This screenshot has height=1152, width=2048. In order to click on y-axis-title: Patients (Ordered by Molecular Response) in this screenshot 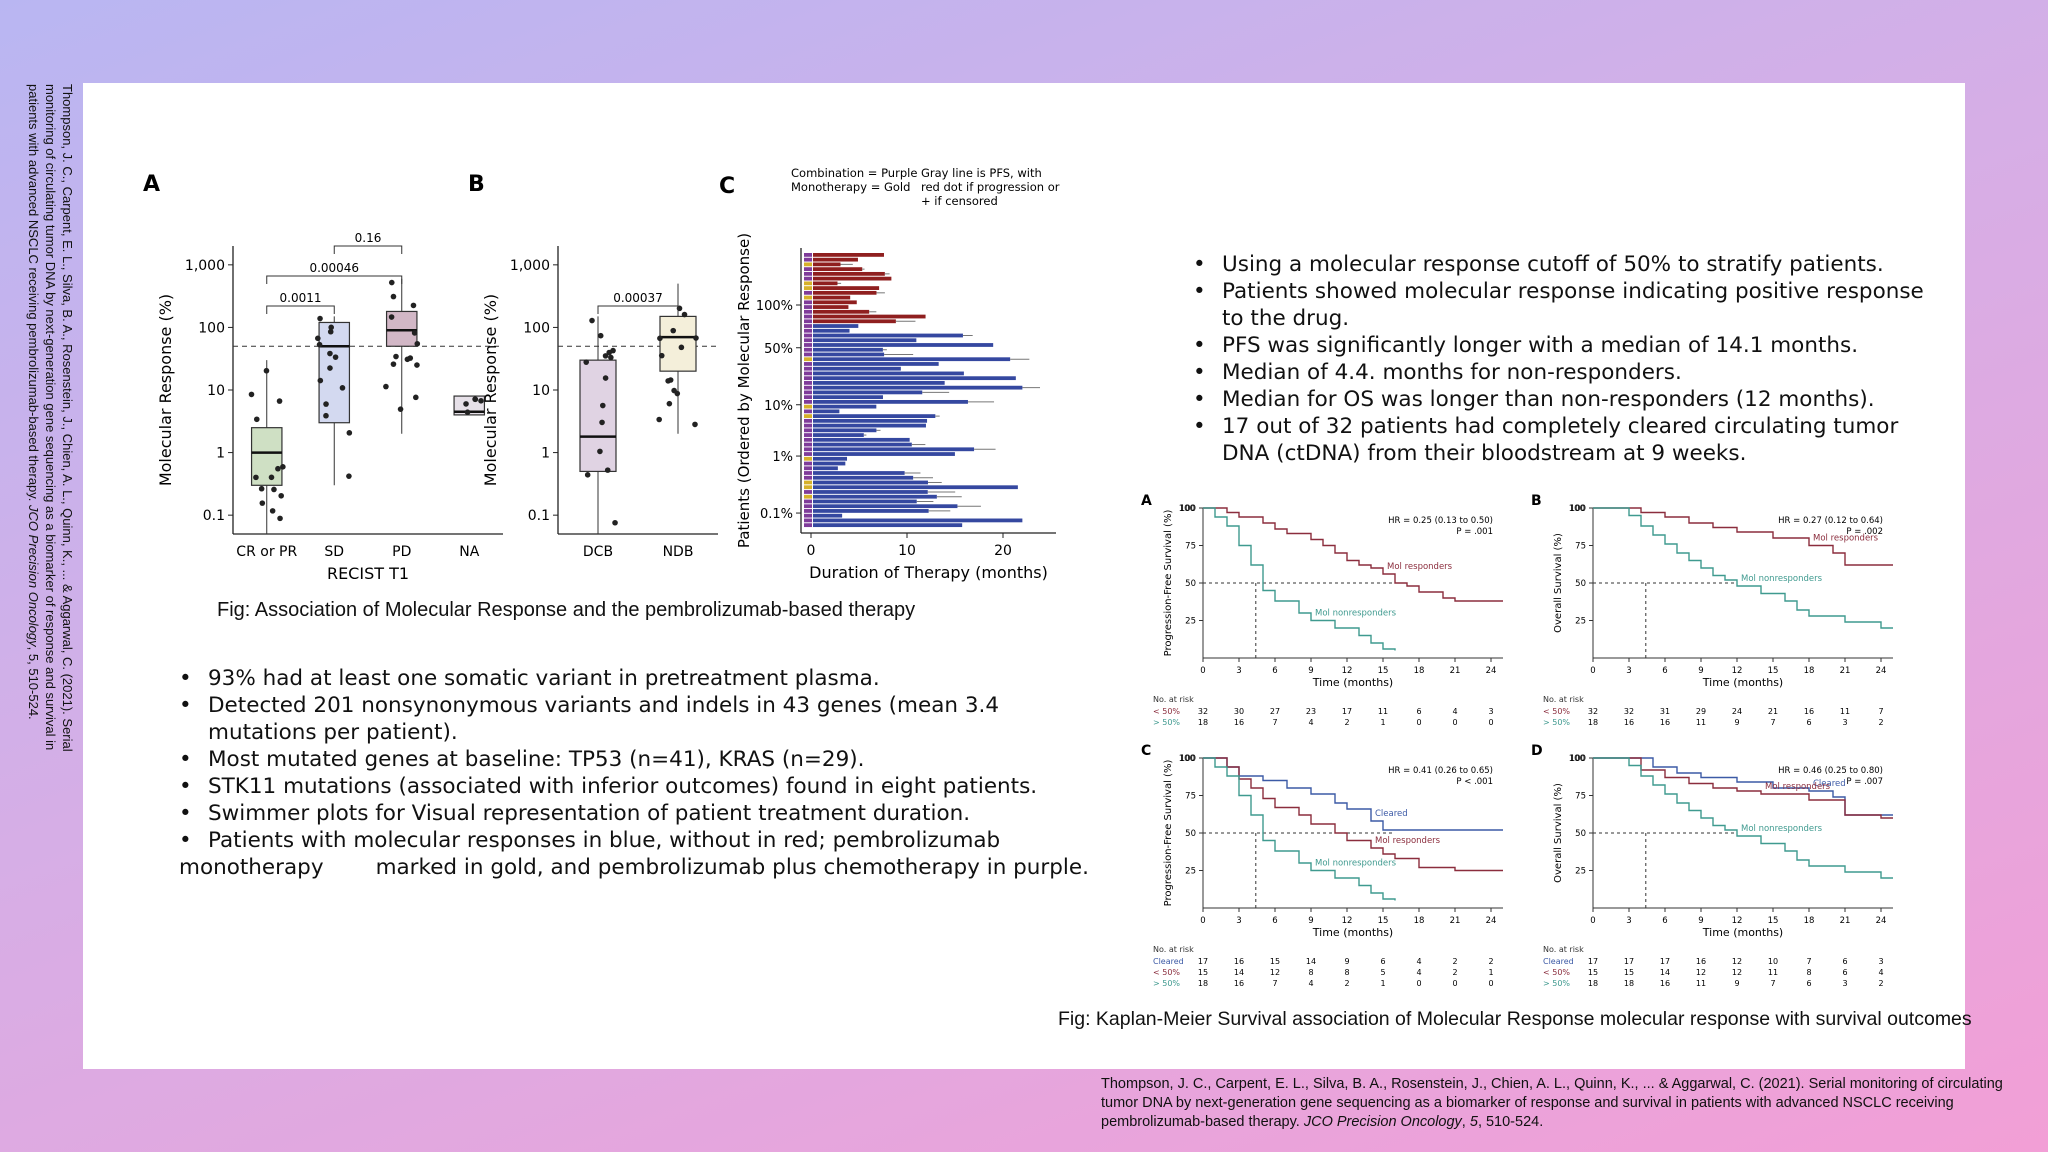, I will do `click(744, 390)`.